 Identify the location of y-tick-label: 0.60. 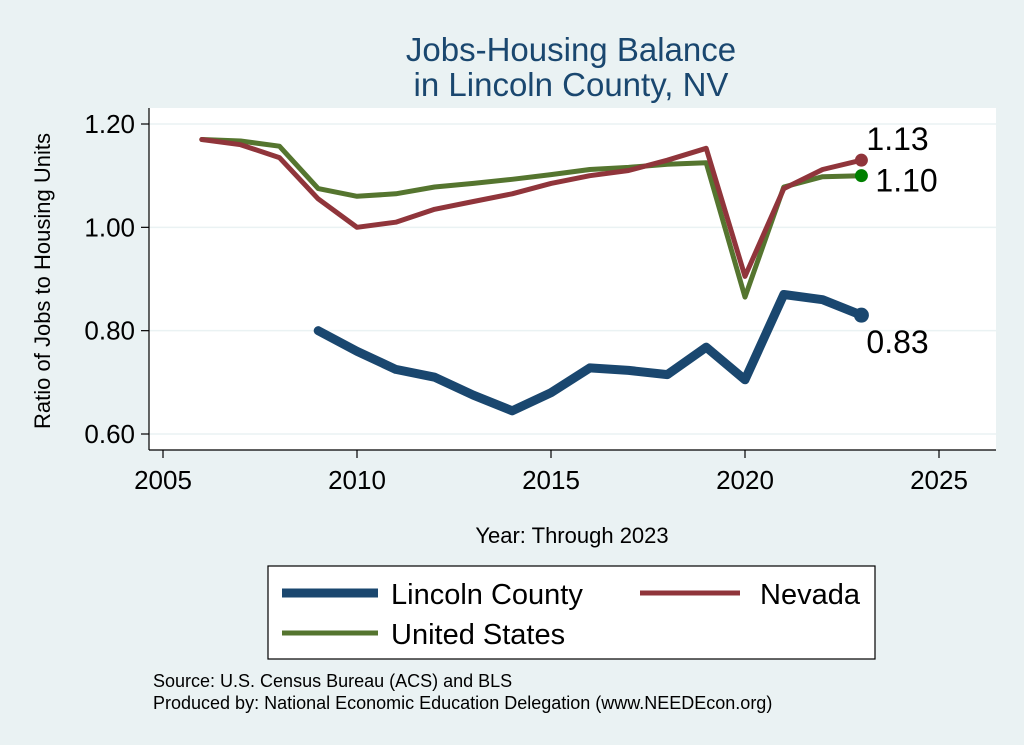
(109, 434).